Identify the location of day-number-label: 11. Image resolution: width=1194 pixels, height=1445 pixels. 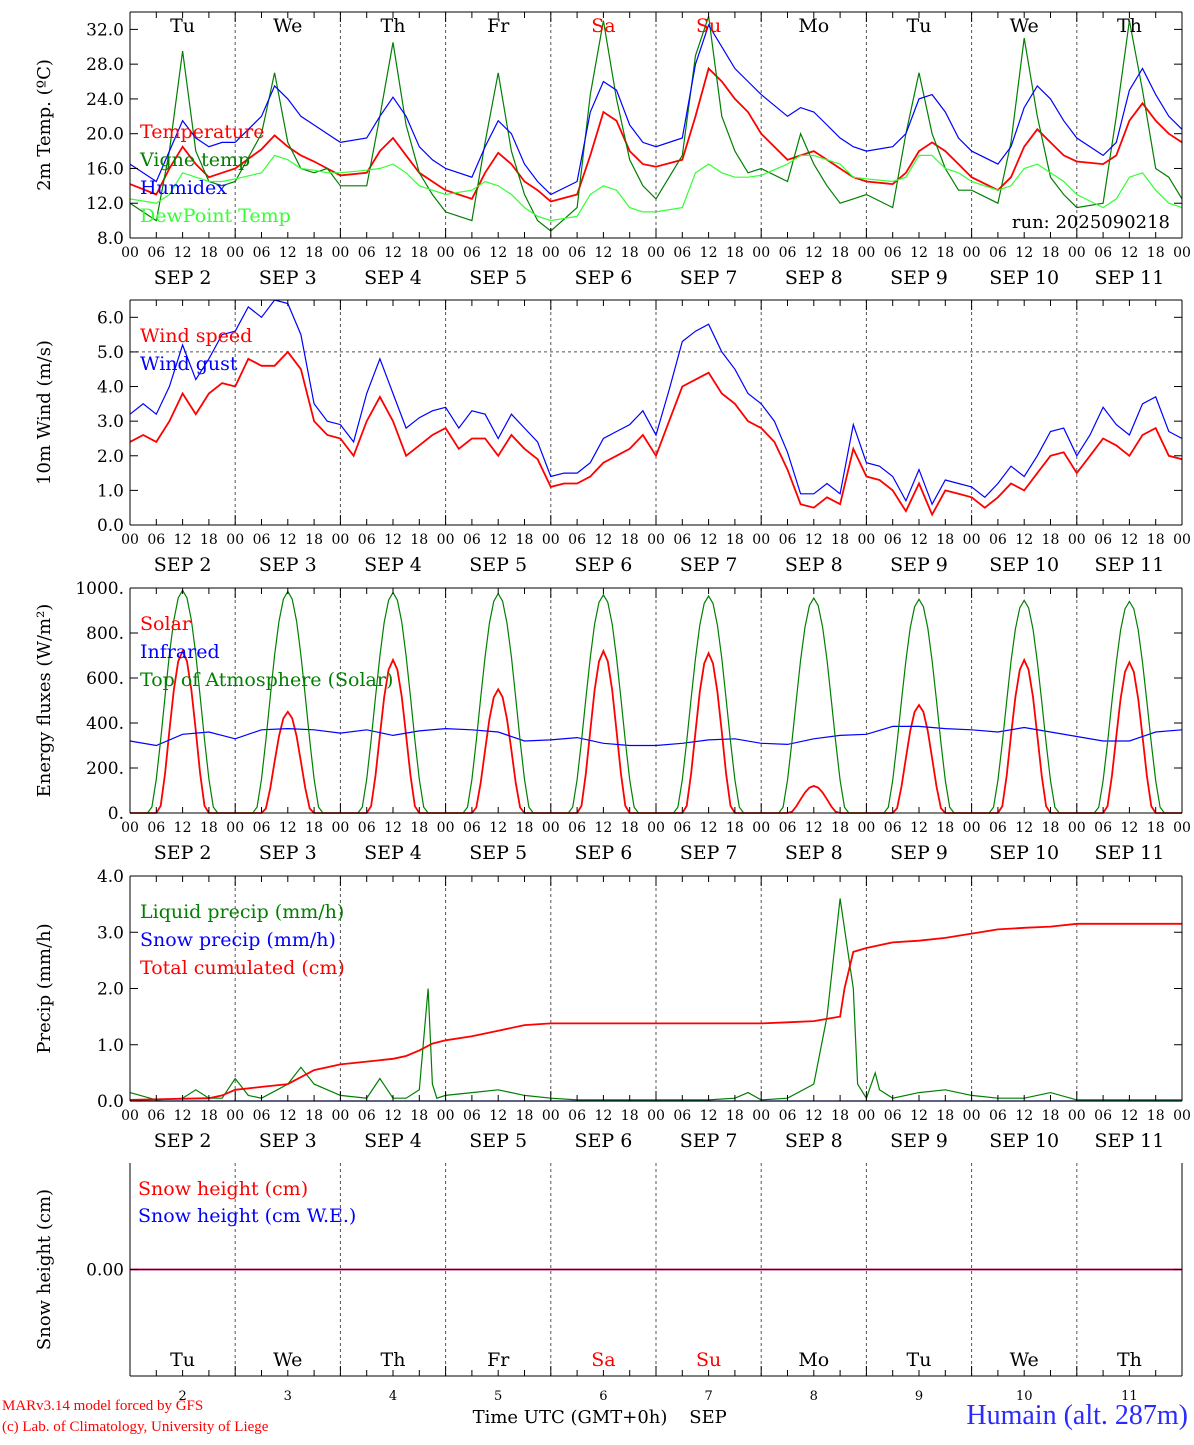
(1129, 1396).